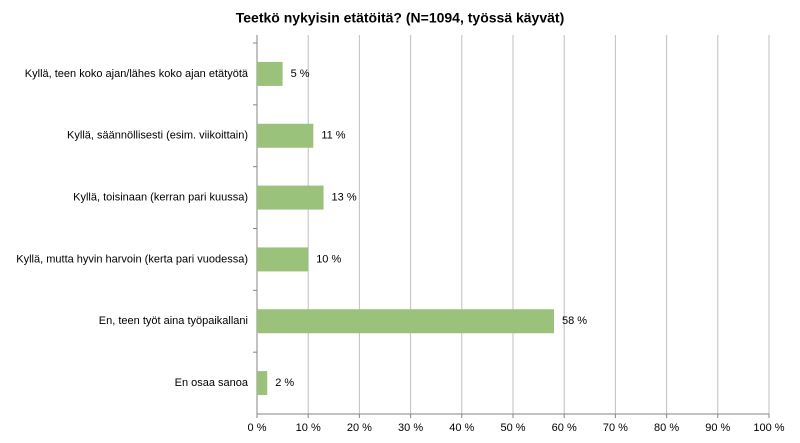  I want to click on data-label: 2 %, so click(284, 383).